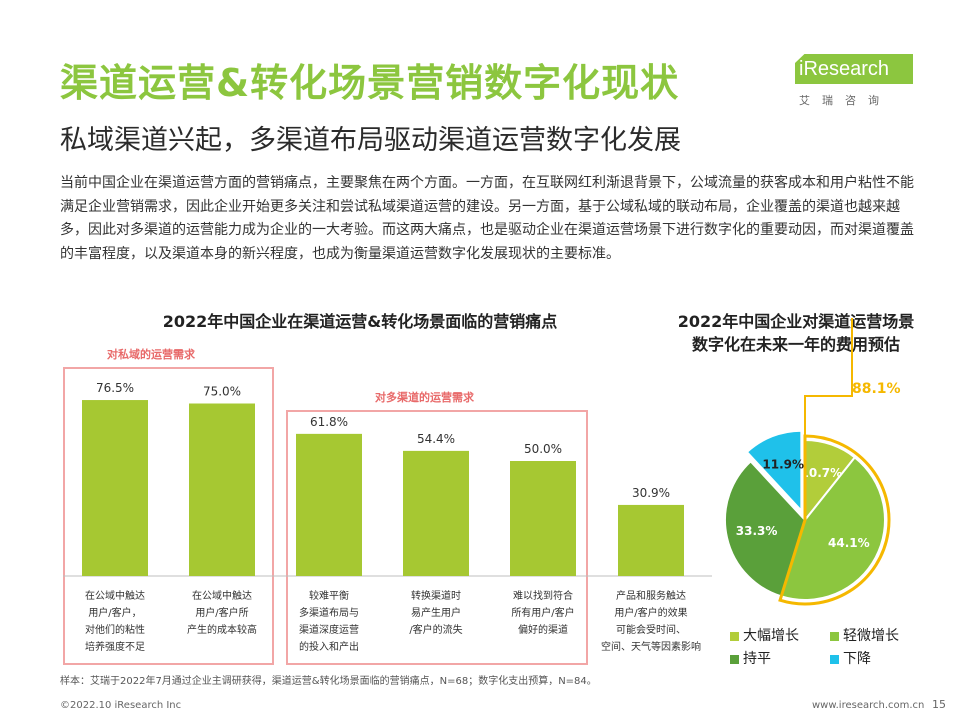  Describe the element at coordinates (854, 69) in the screenshot. I see `logo-brand-text: iResearch` at that location.